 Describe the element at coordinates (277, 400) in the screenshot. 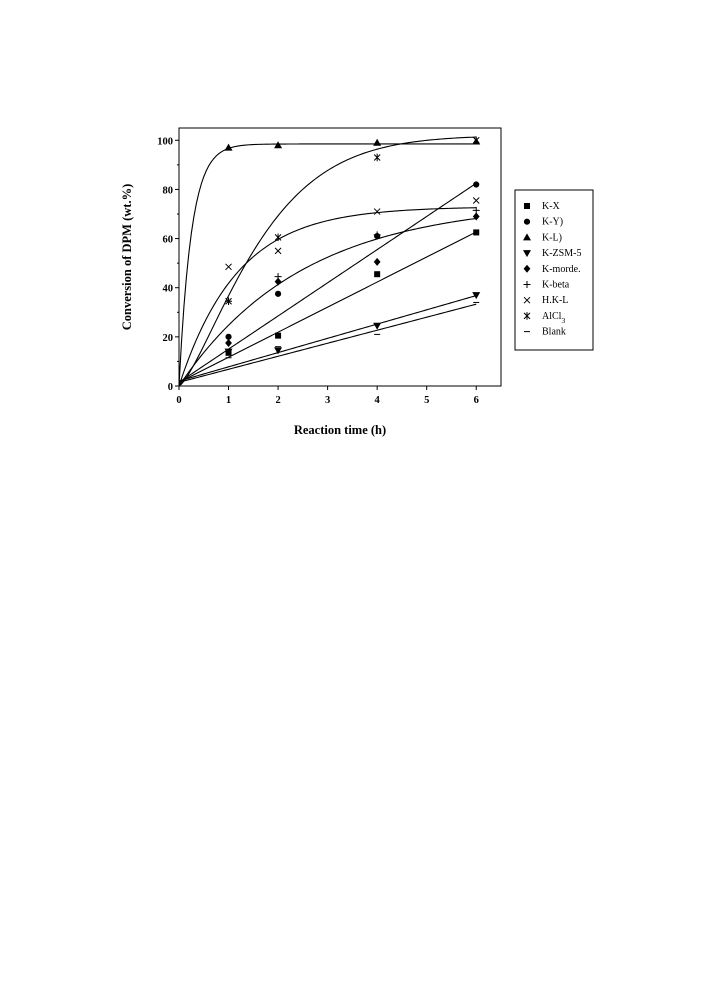

I see `x-tick-label: 2` at that location.